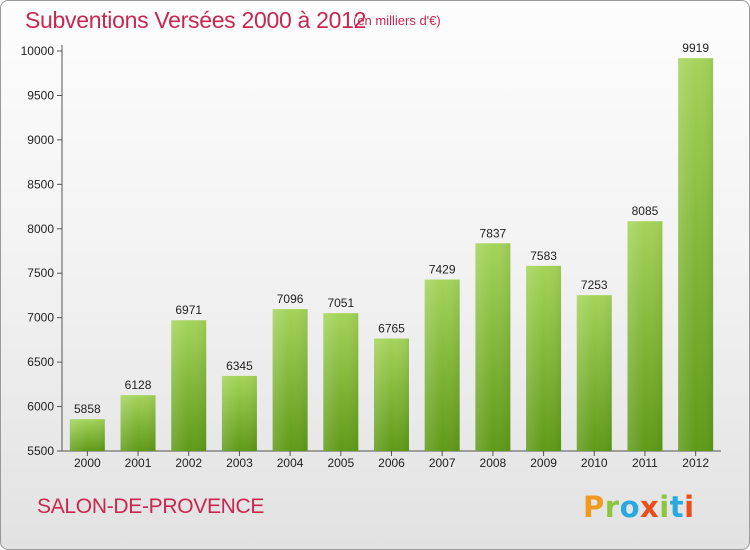 The height and width of the screenshot is (550, 750). Describe the element at coordinates (40, 318) in the screenshot. I see `y-tick-label: 7000` at that location.